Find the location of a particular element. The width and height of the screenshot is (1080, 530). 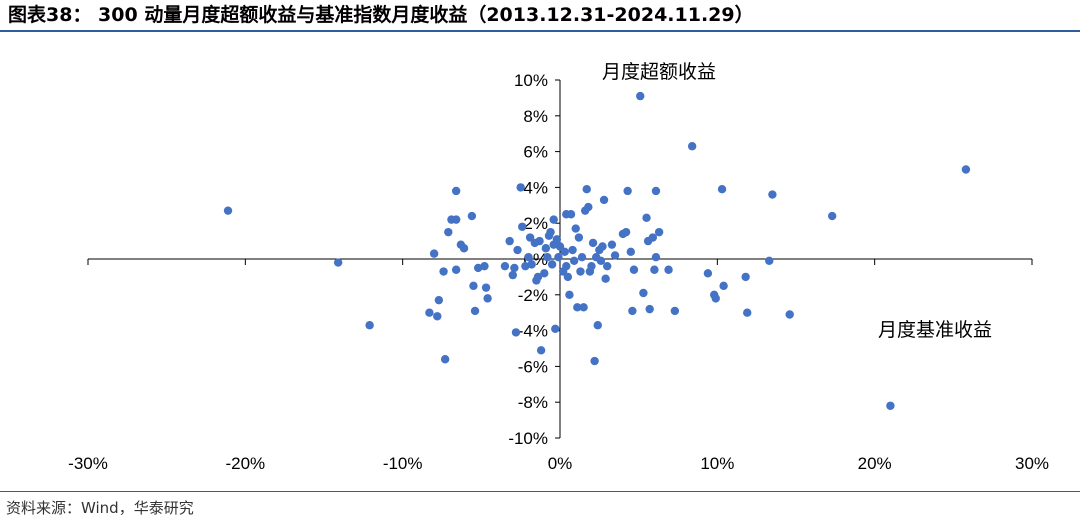

y-tick-label: -8% is located at coordinates (533, 402).